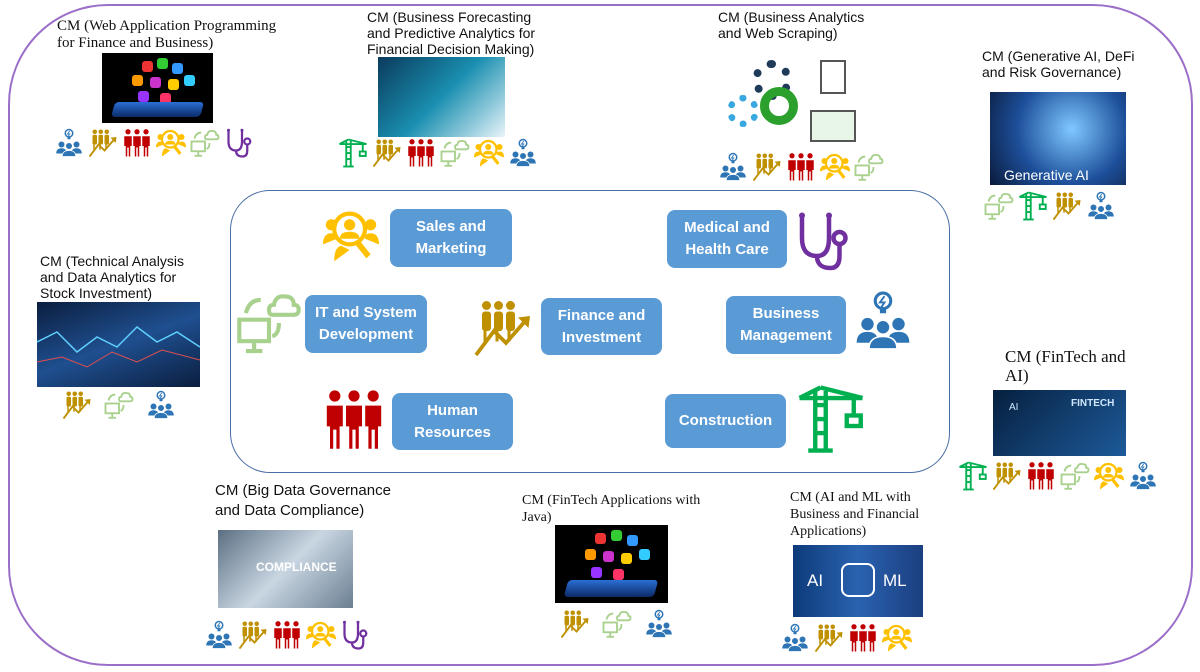 Image resolution: width=1200 pixels, height=672 pixels. I want to click on category-label: Business Management, so click(786, 324).